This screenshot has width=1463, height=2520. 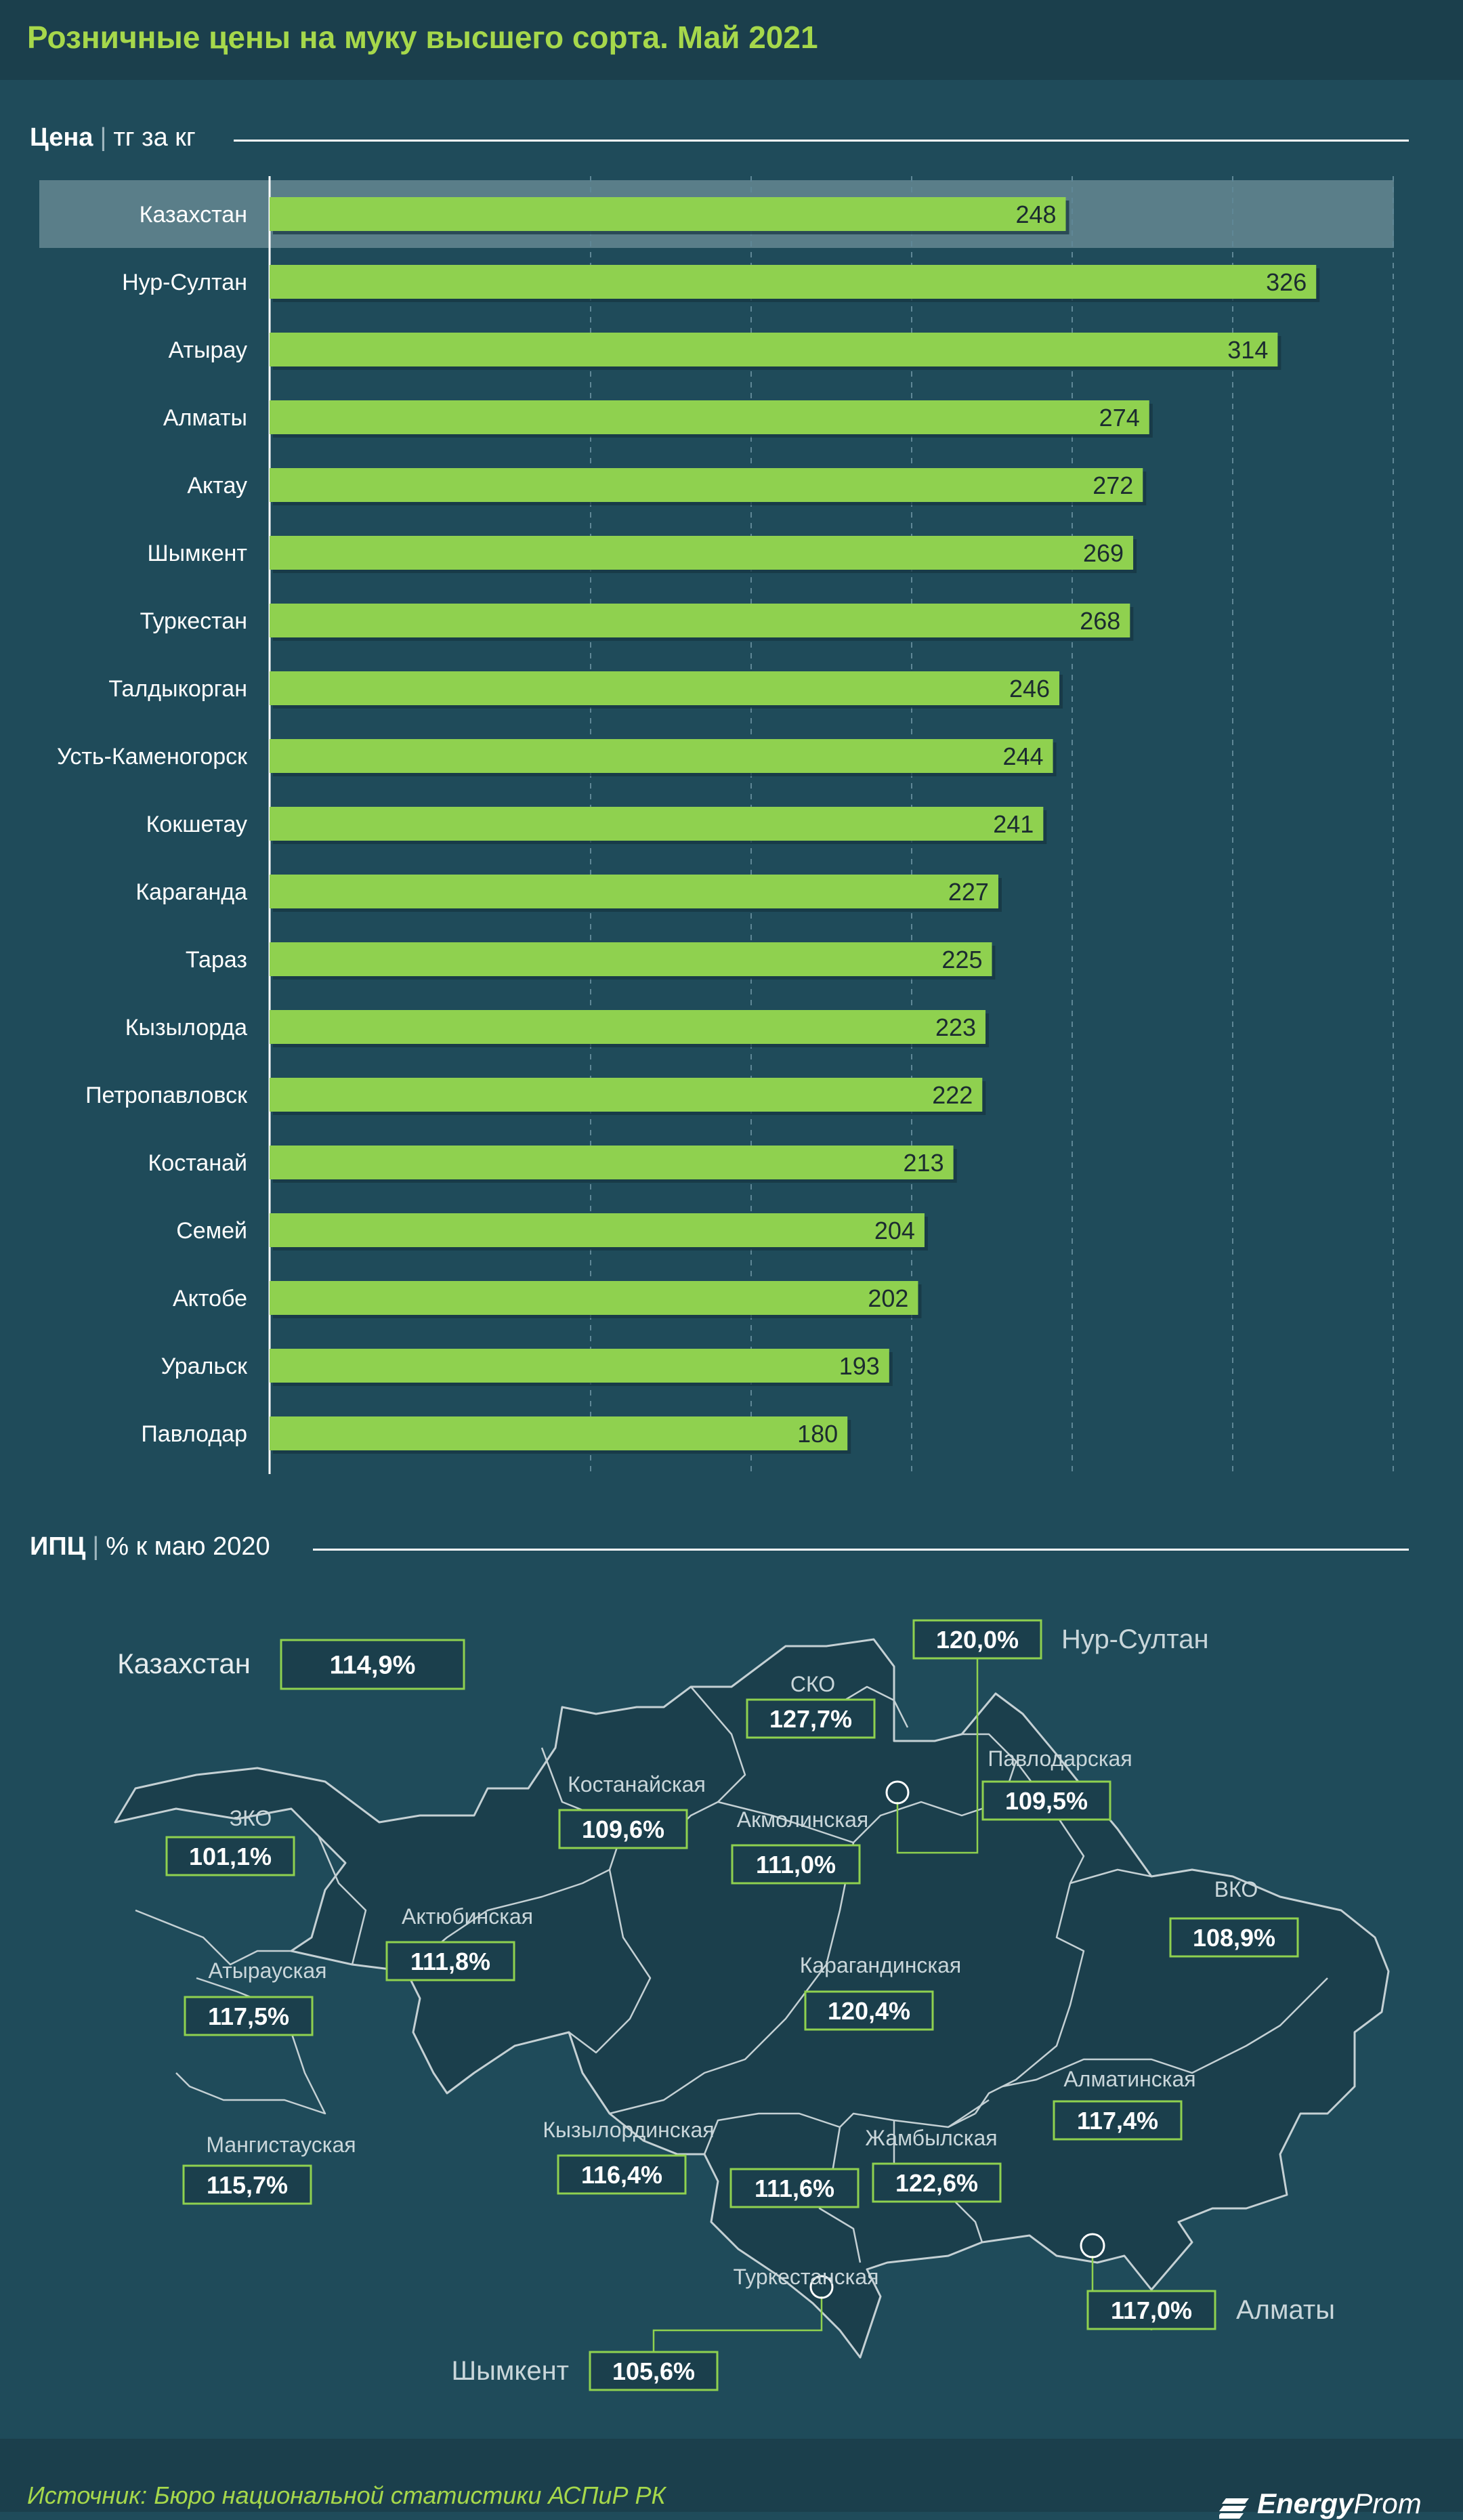 I want to click on city-markers, so click(x=957, y=2039).